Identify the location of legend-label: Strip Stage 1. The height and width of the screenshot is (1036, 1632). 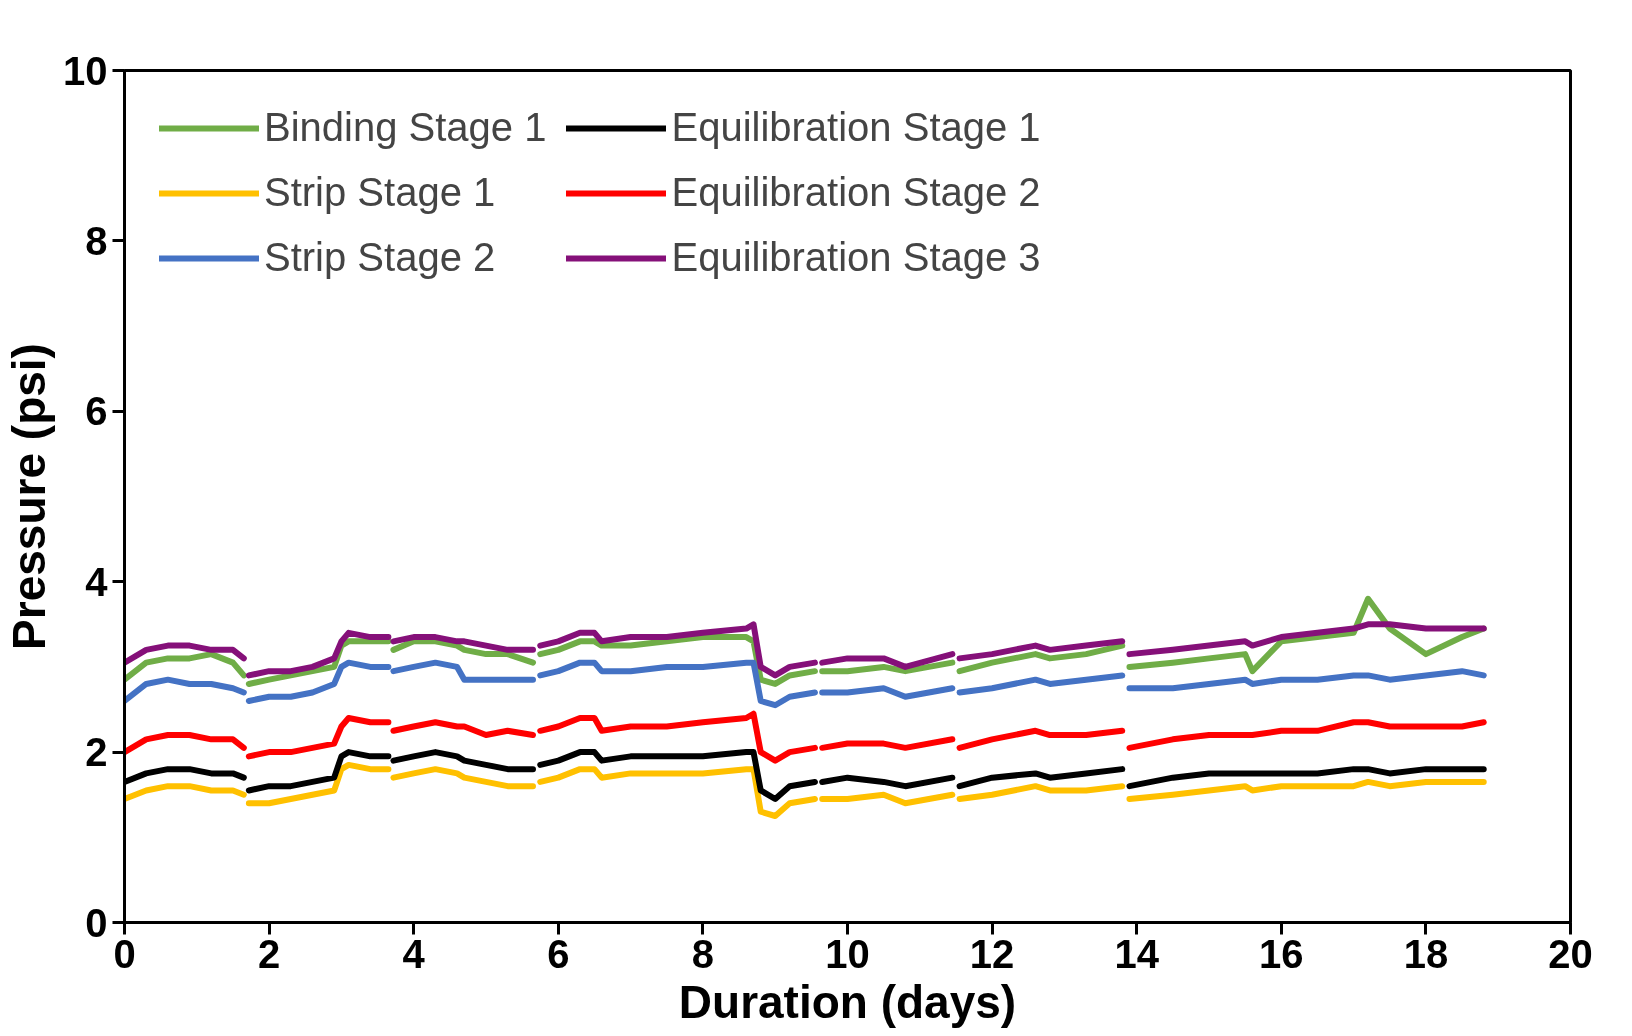
(380, 192).